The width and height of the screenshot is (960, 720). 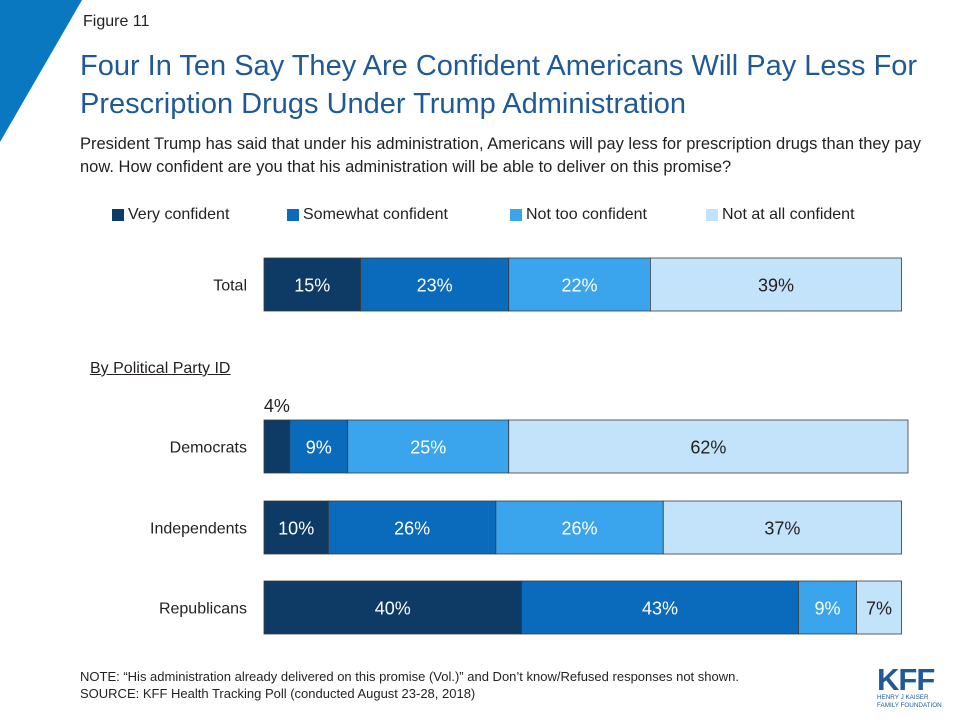 I want to click on logo-line1: HENRY J KAISER, so click(x=903, y=697).